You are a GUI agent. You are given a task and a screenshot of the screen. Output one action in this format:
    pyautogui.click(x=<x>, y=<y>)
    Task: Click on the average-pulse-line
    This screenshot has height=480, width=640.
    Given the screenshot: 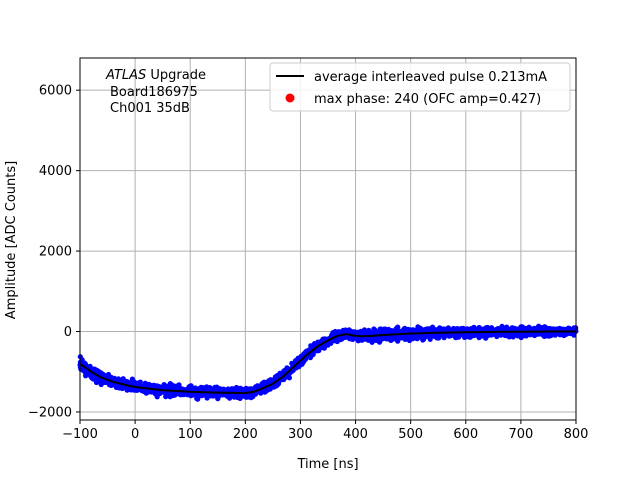 What is the action you would take?
    pyautogui.click(x=327, y=362)
    